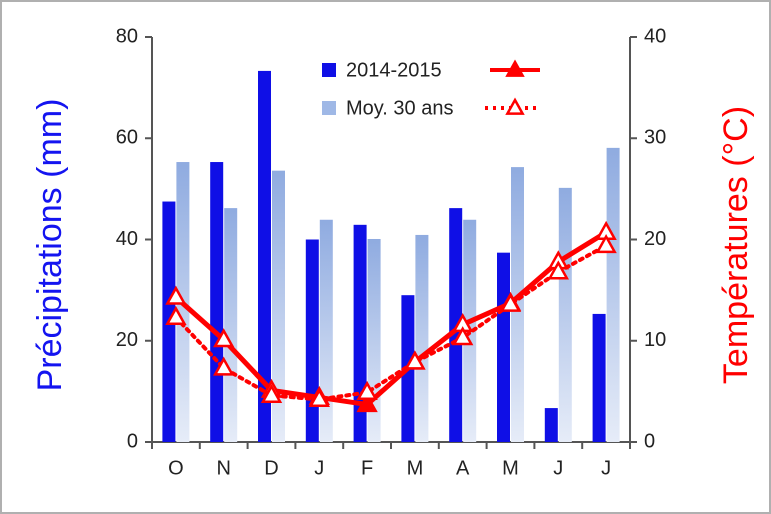 This screenshot has width=771, height=514. What do you see at coordinates (655, 340) in the screenshot?
I see `y2-tick-label: 10` at bounding box center [655, 340].